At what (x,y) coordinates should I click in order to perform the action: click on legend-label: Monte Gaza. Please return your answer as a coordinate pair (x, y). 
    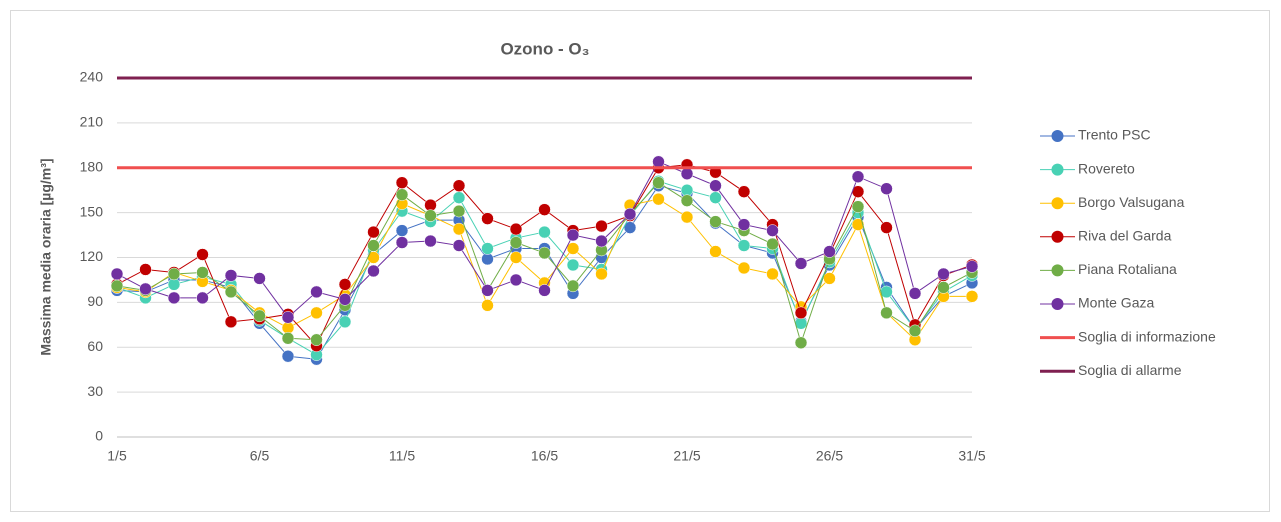
    Looking at the image, I should click on (1116, 303).